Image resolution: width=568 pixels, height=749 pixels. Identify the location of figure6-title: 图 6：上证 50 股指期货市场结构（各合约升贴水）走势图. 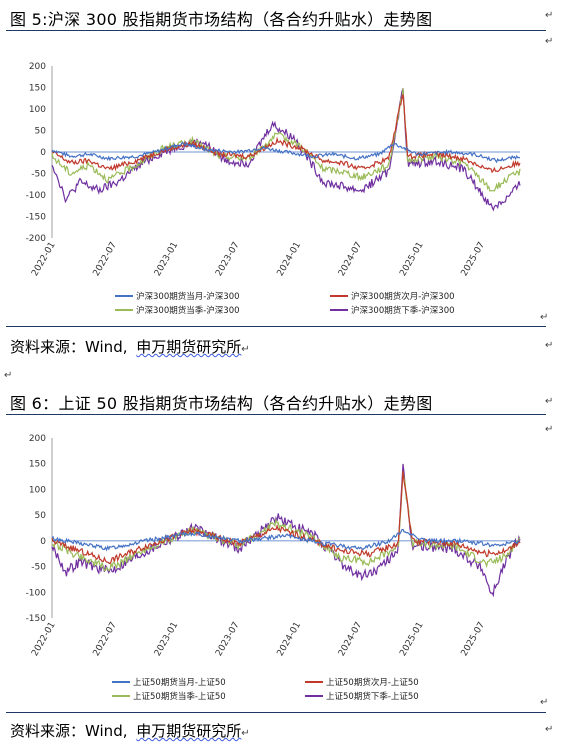
(221, 403).